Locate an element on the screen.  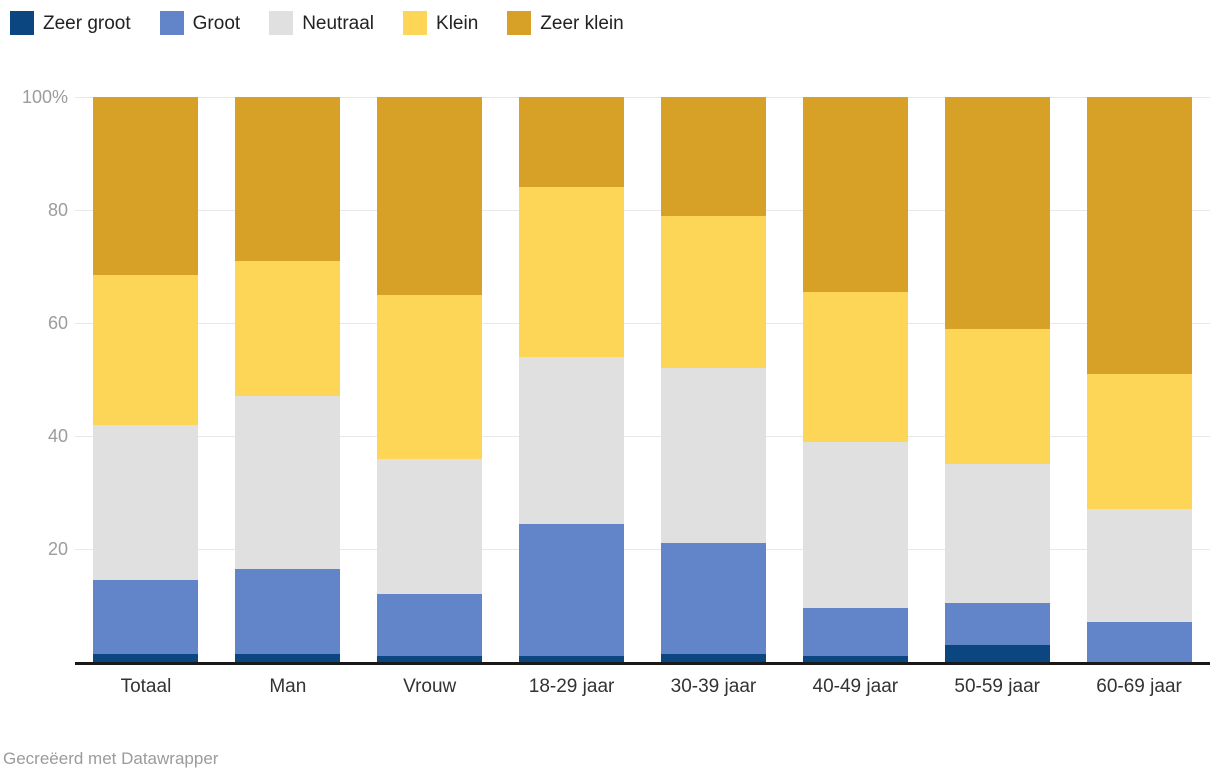
bar-slot-man is located at coordinates (288, 379).